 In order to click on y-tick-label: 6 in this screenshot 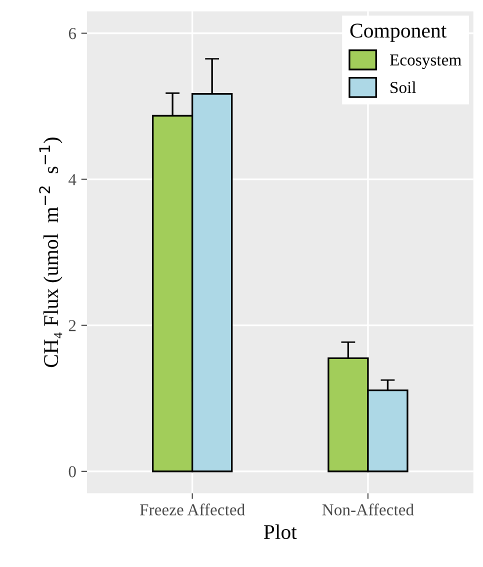, I will do `click(72, 34)`.